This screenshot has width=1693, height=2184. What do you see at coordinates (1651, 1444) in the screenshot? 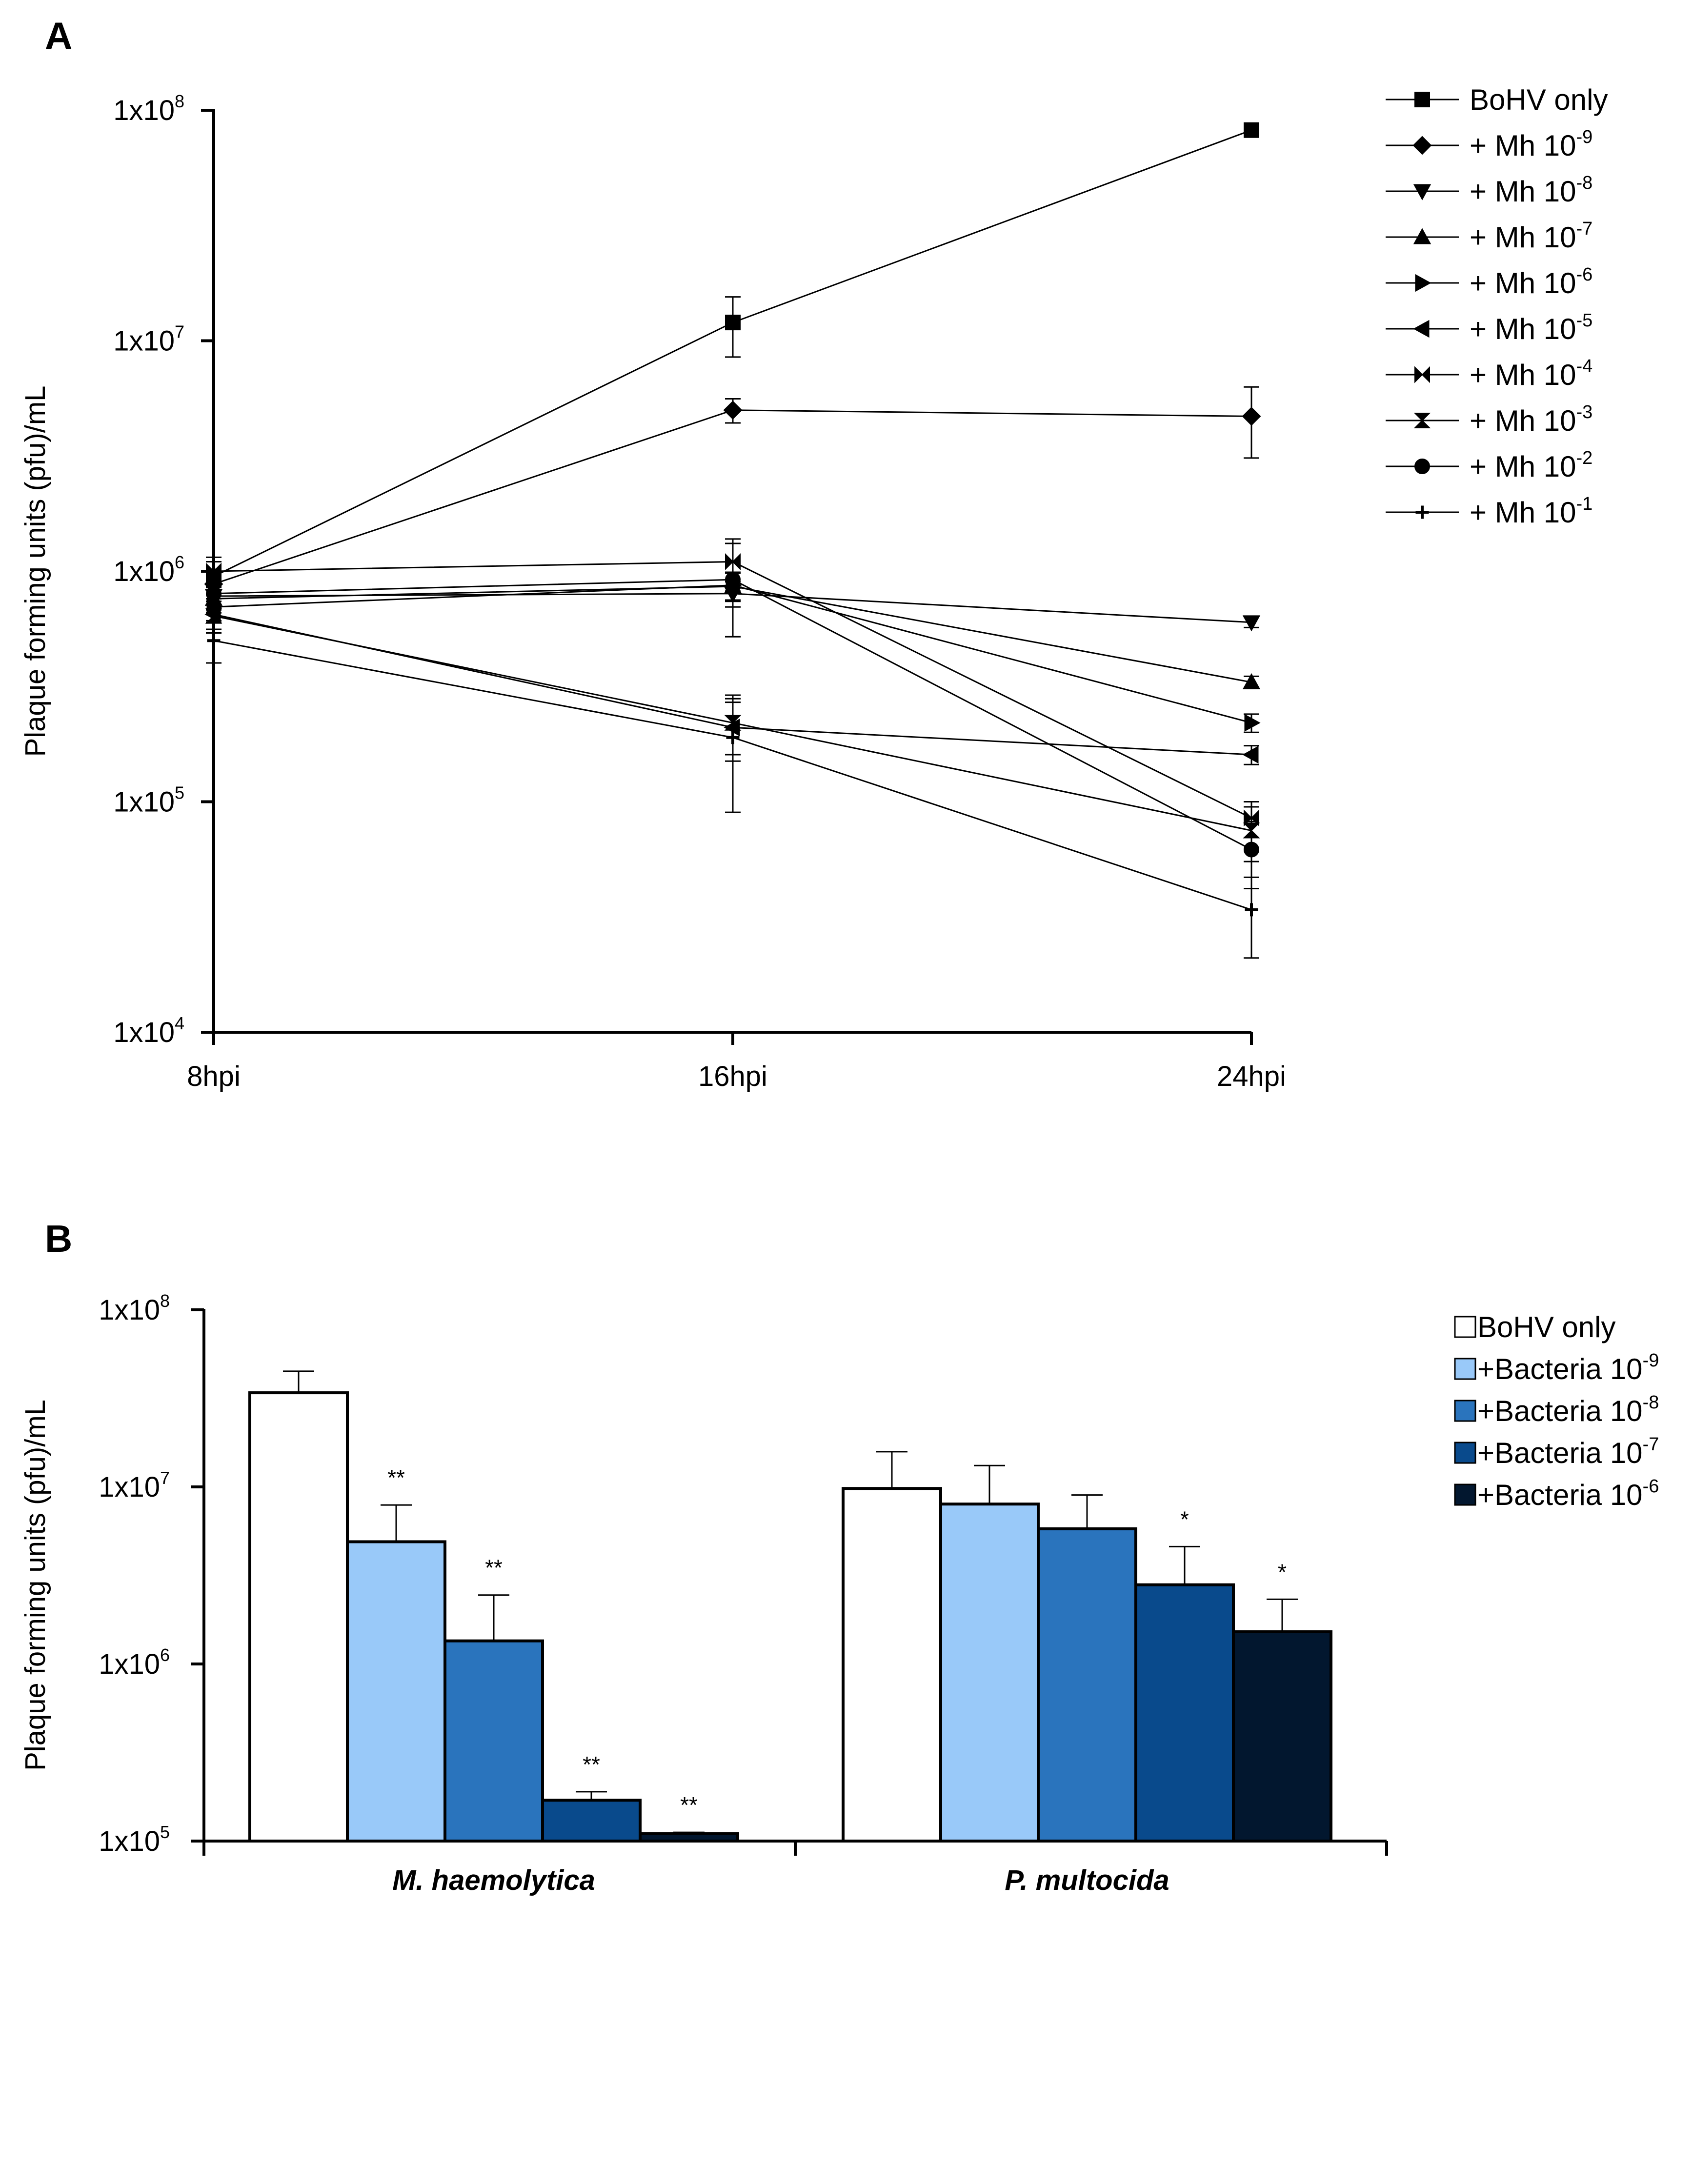
I see `legend-label-exp-b: -7` at bounding box center [1651, 1444].